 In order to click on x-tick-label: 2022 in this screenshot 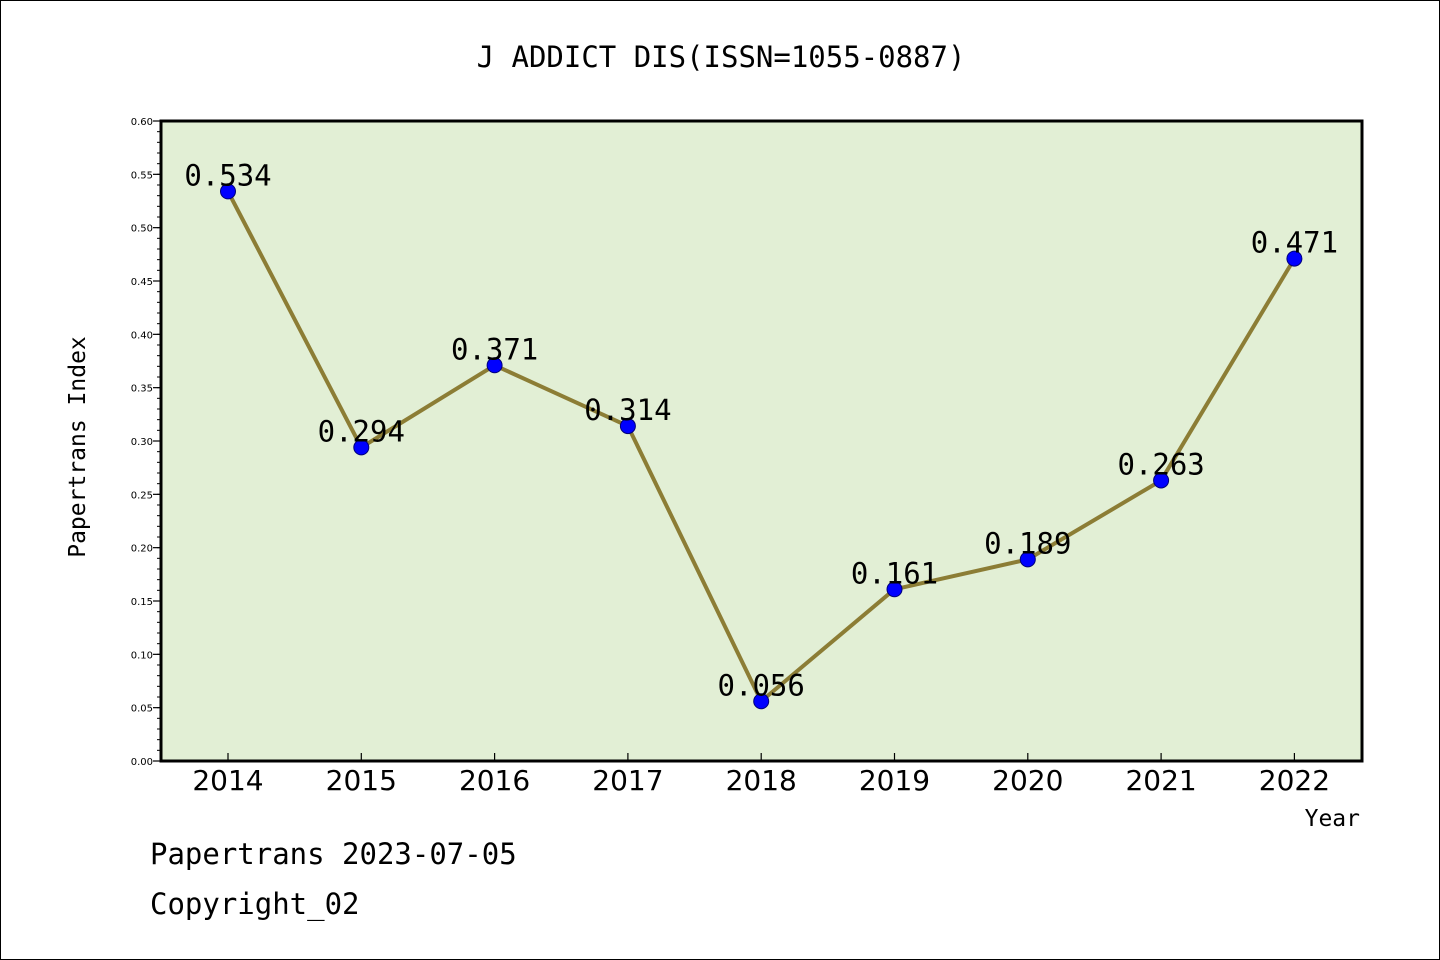, I will do `click(1294, 780)`.